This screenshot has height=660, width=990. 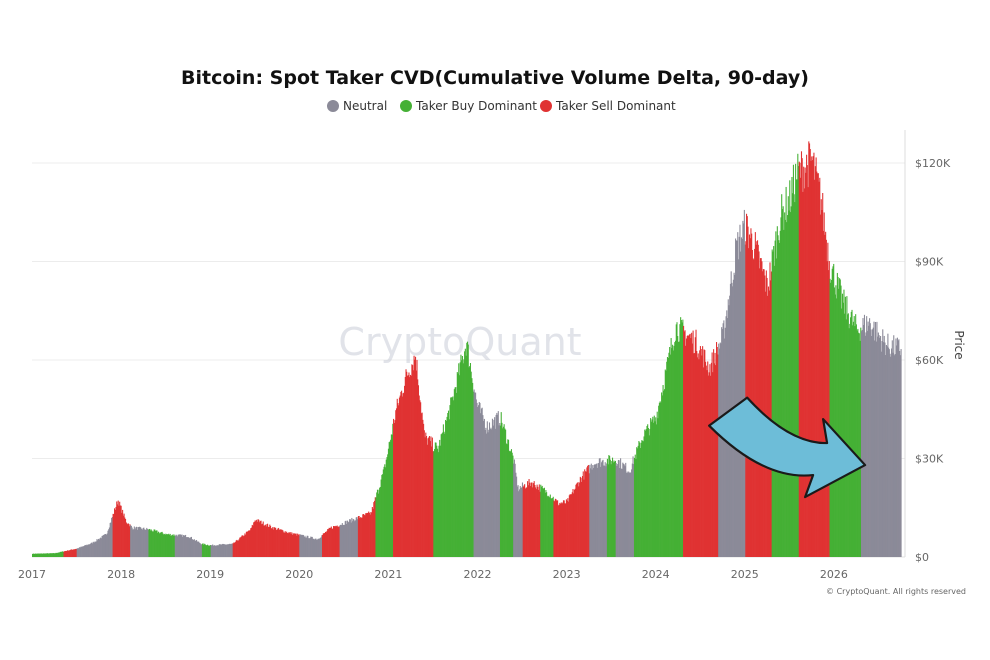 What do you see at coordinates (357, 106) in the screenshot?
I see `legend-item: Neutral` at bounding box center [357, 106].